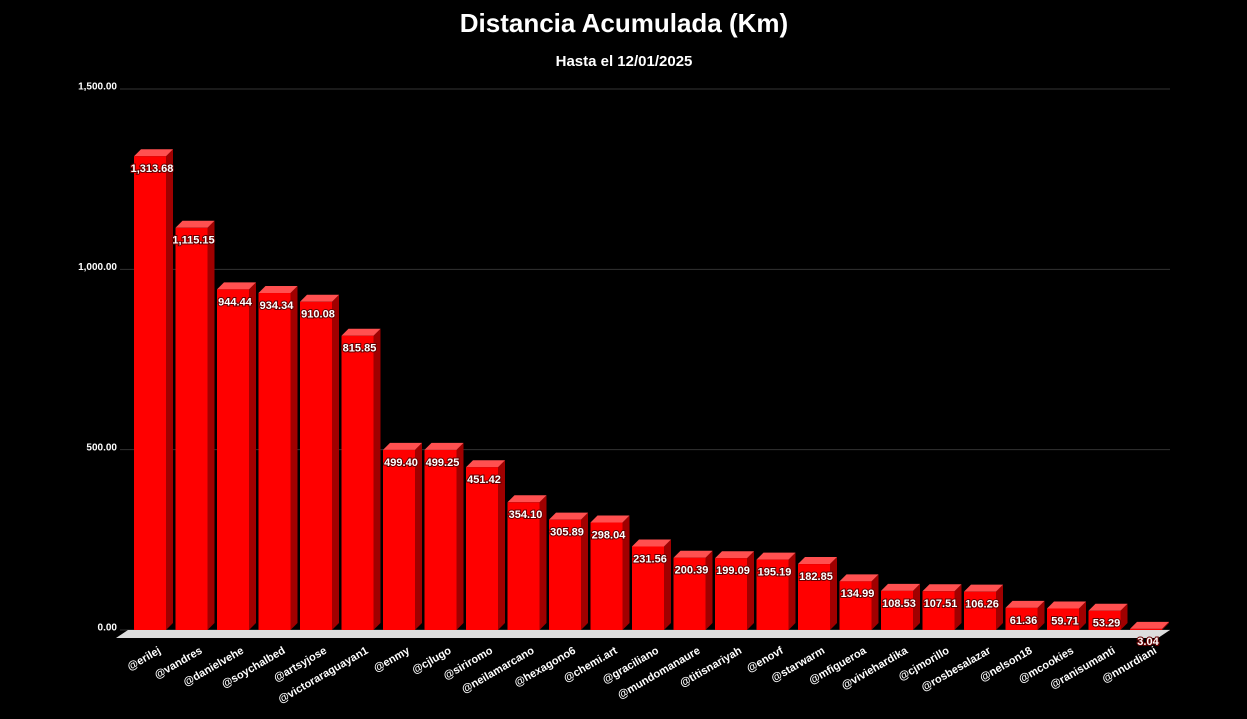 Image resolution: width=1247 pixels, height=719 pixels. Describe the element at coordinates (982, 605) in the screenshot. I see `value-label: 106.26` at that location.